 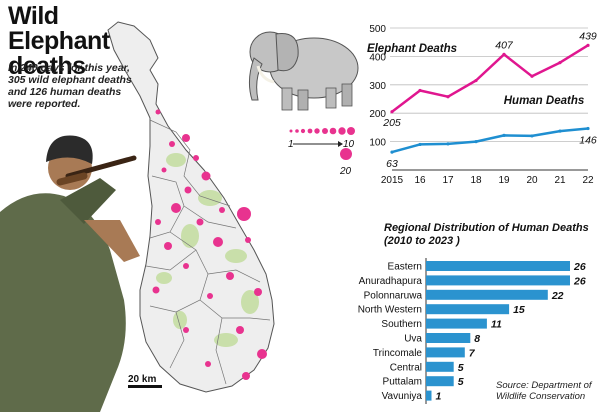 I want to click on x-tick-label: 18, so click(x=476, y=180).